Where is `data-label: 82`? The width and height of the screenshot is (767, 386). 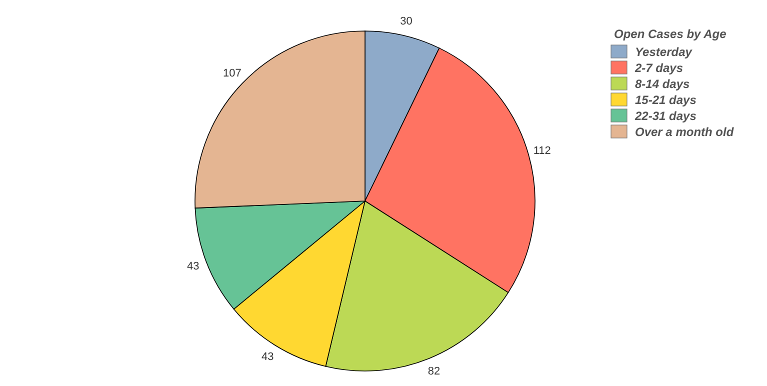
data-label: 82 is located at coordinates (434, 371).